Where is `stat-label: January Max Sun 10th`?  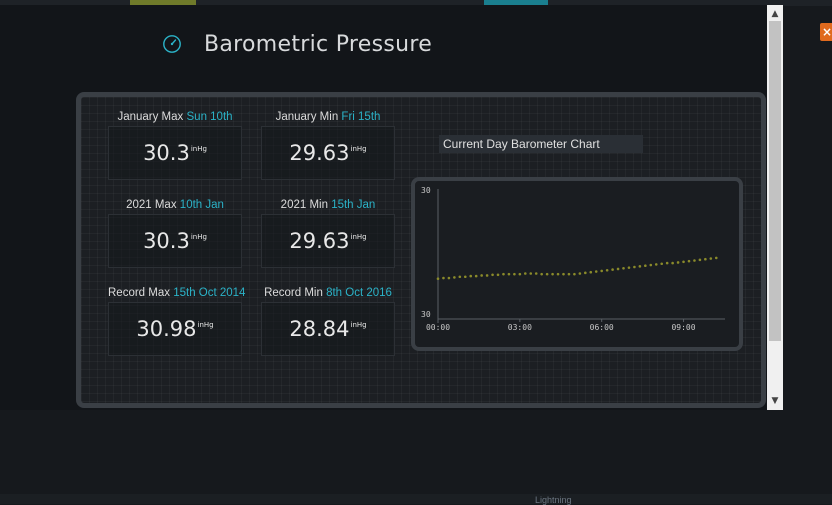
stat-label: January Max Sun 10th is located at coordinates (175, 117).